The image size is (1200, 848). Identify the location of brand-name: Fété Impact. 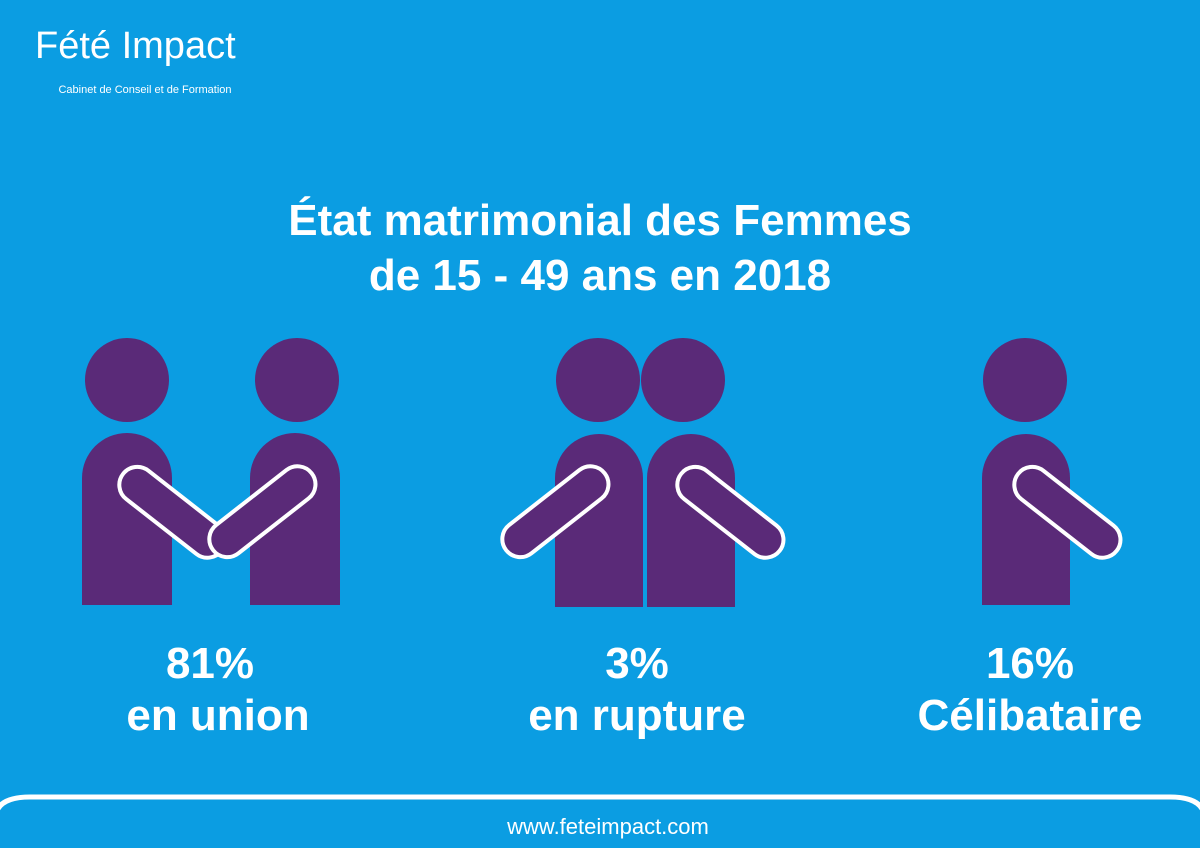
(135, 46).